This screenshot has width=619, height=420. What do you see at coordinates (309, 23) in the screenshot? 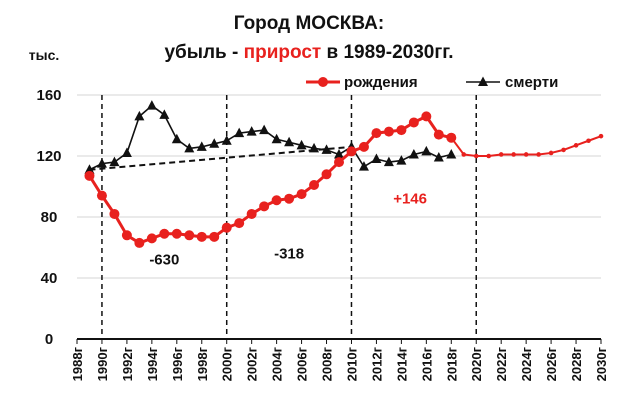
I see `chart-title-line1: Город МОСКВА:` at bounding box center [309, 23].